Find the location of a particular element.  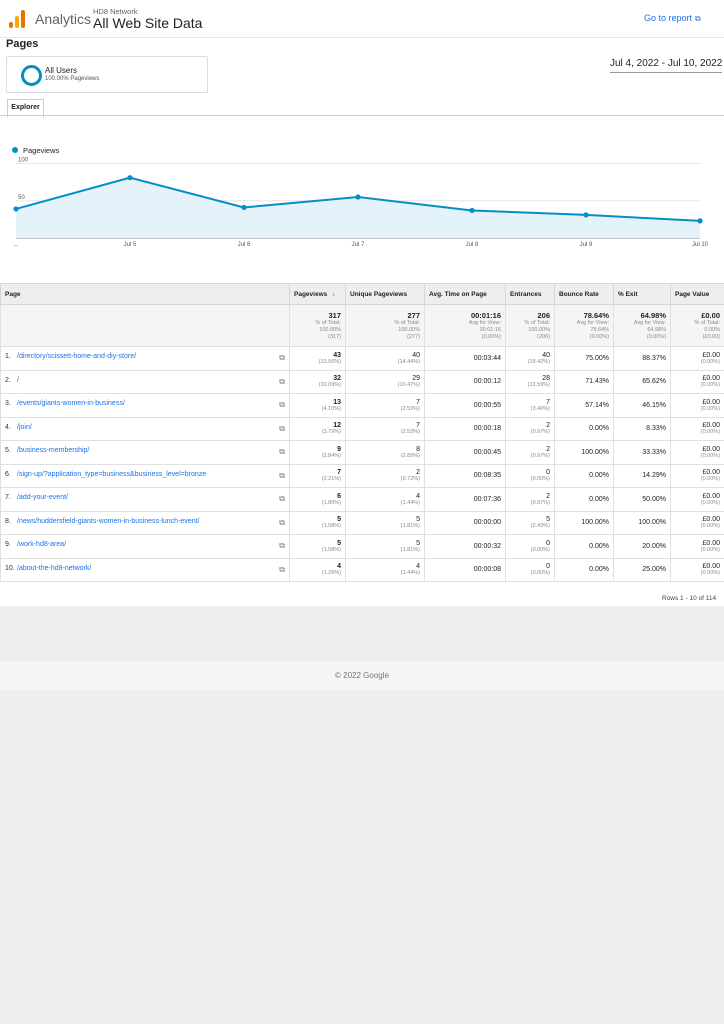

tab-explorer: Explorer is located at coordinates (25, 108).